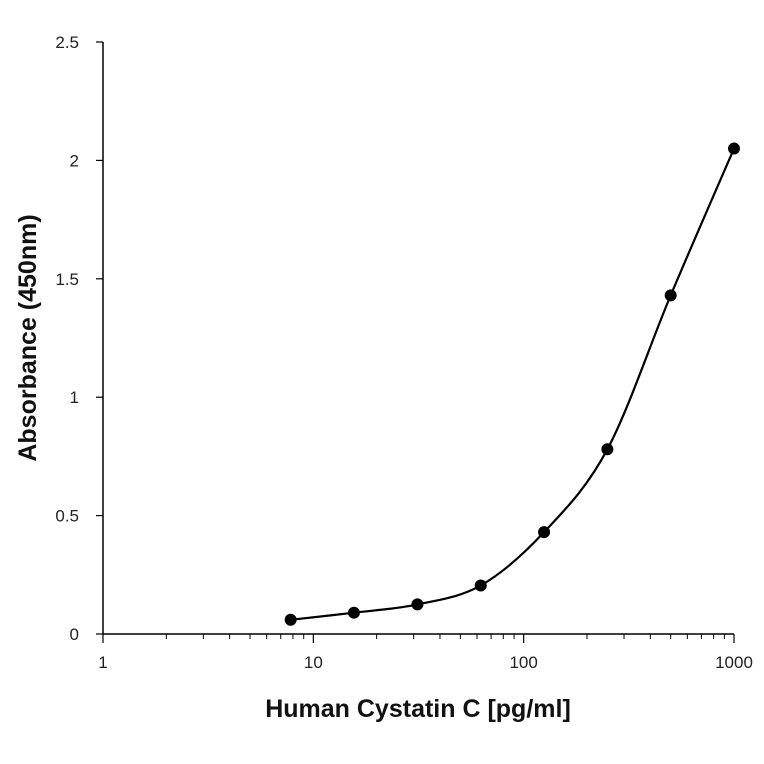  I want to click on y-tick-label: 2, so click(74, 160).